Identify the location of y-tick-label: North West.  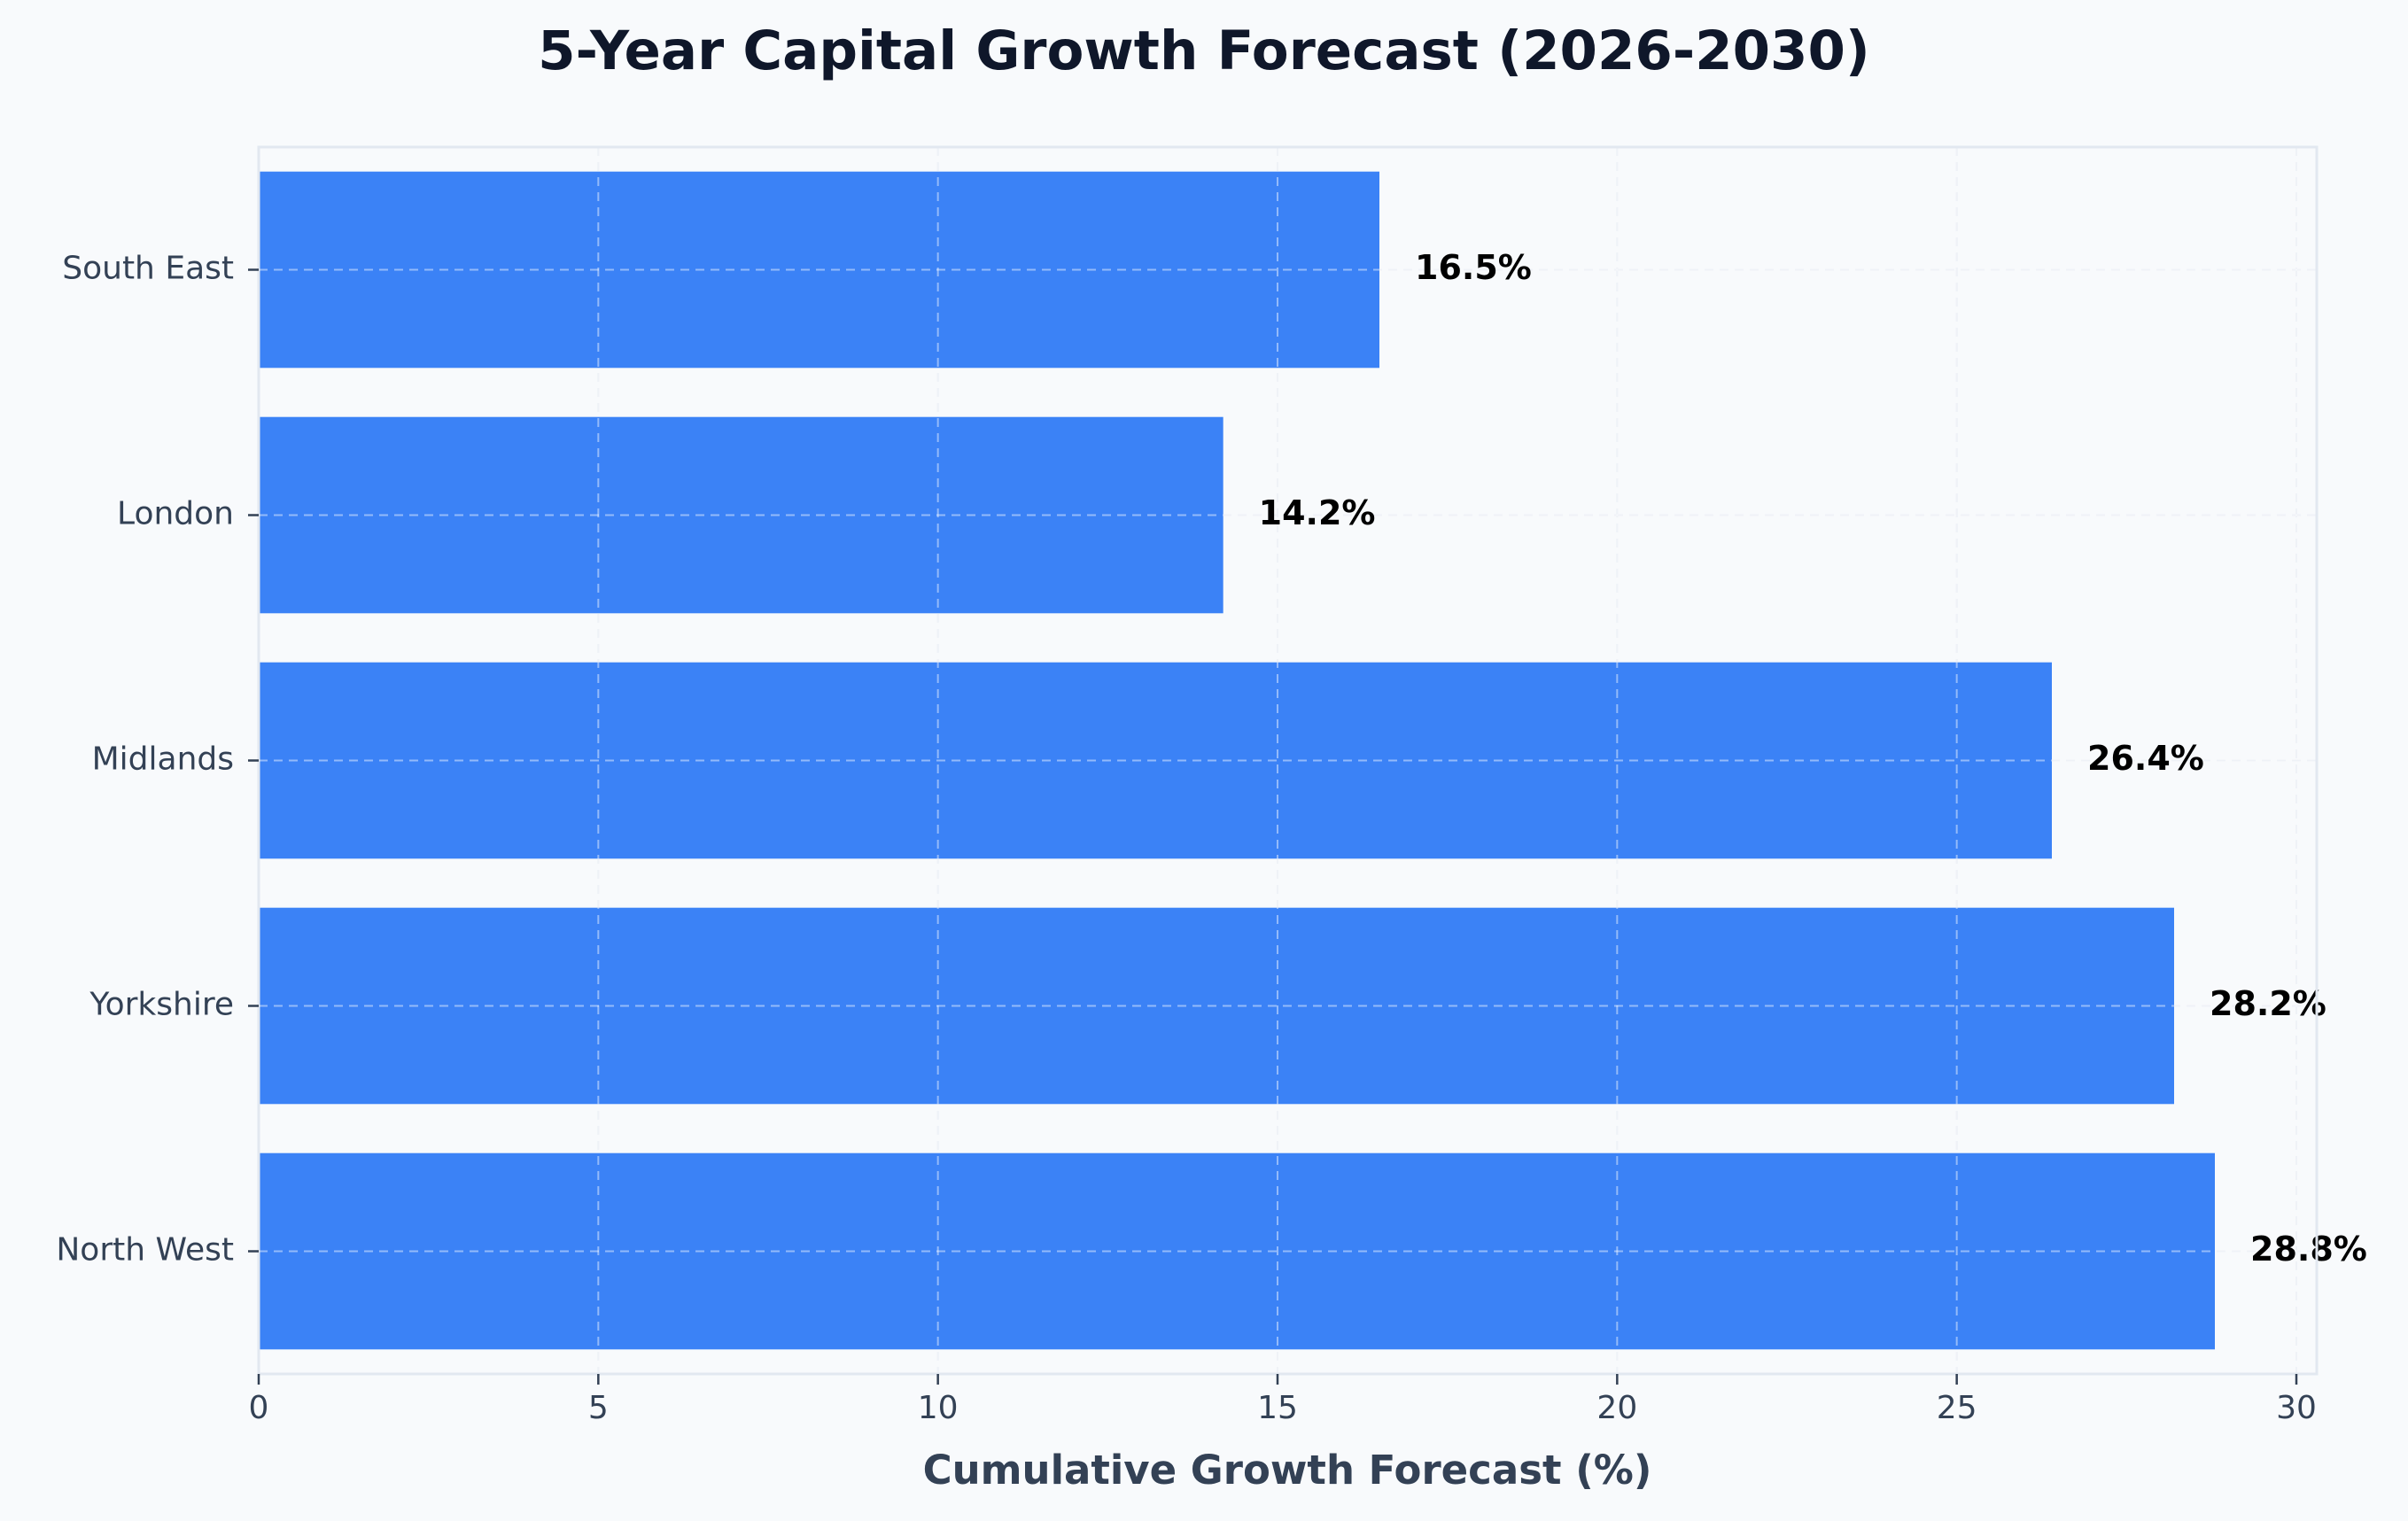
(145, 1250).